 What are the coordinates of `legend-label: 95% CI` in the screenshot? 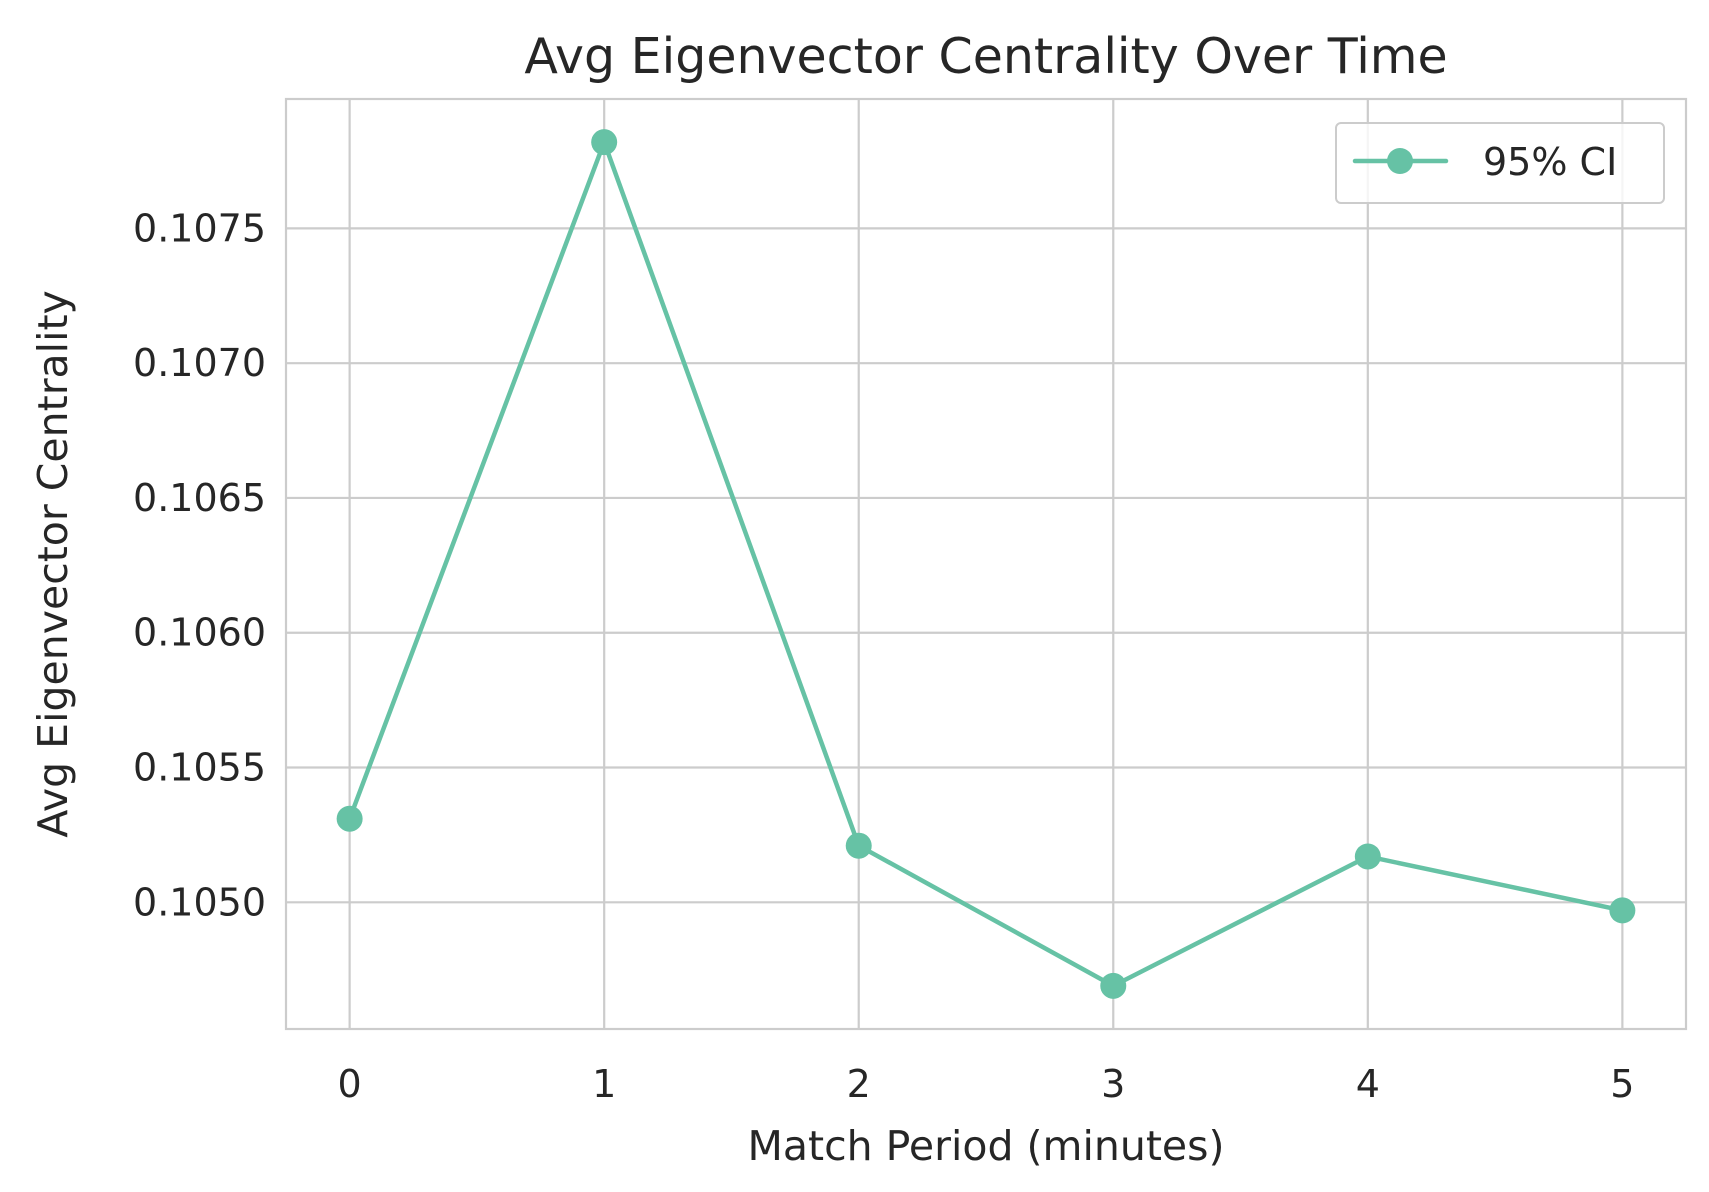 It's located at (1550, 162).